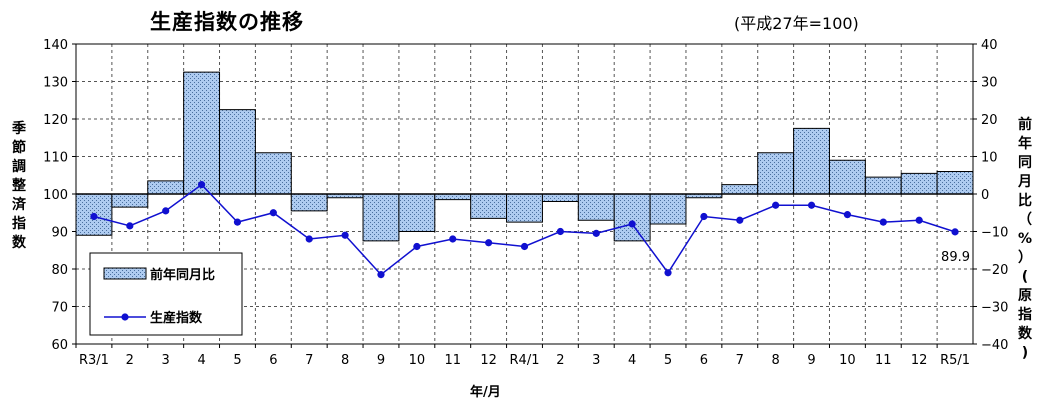 The height and width of the screenshot is (403, 1041). Describe the element at coordinates (94, 360) in the screenshot. I see `x-tick-label: R3/1` at that location.